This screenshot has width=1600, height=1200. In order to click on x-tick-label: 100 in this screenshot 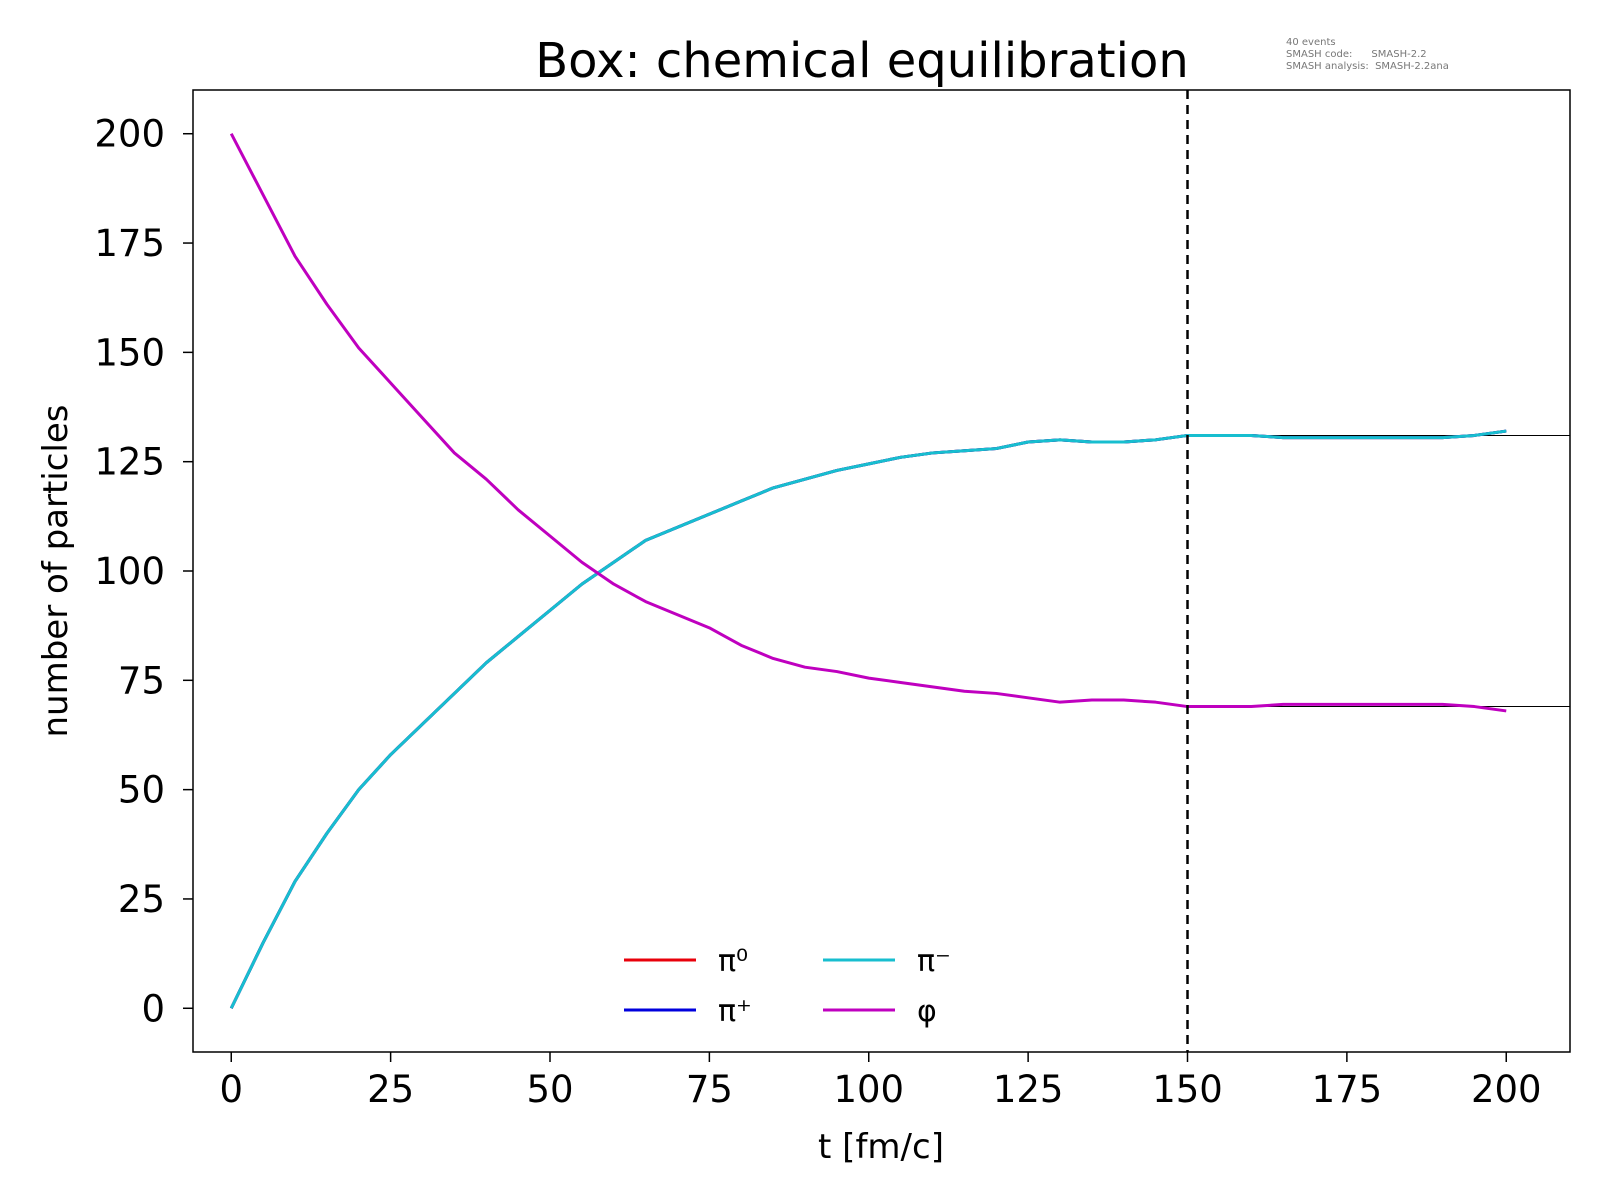, I will do `click(868, 1089)`.